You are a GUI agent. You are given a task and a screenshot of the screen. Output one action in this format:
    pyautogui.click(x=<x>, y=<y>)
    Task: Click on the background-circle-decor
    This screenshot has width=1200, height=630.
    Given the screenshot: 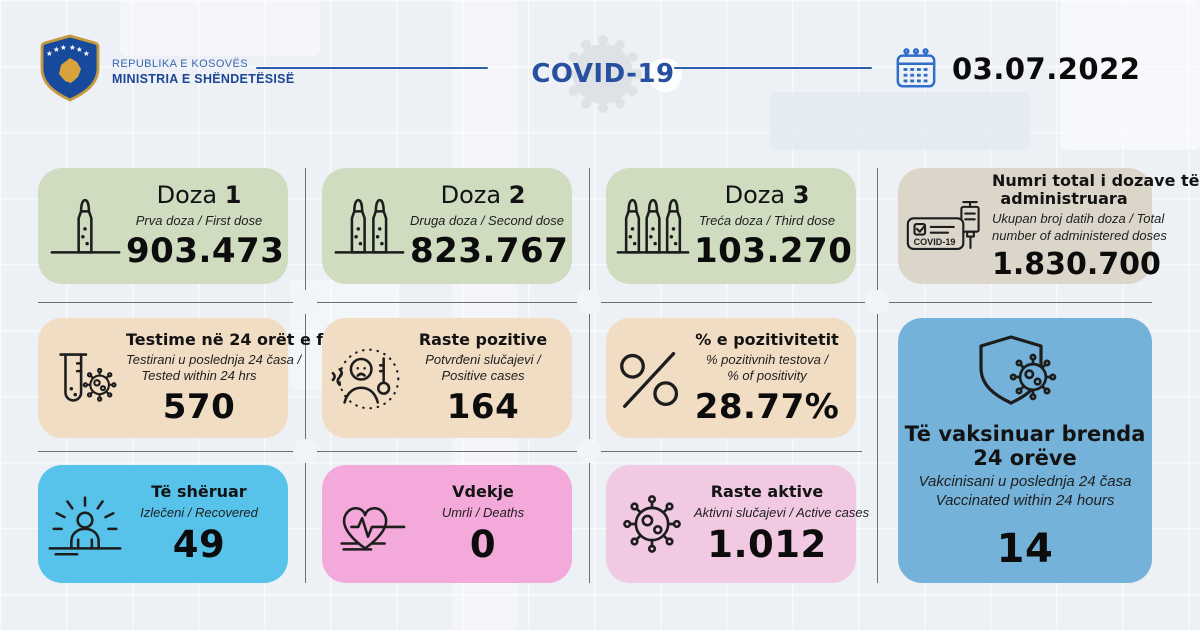 What is the action you would take?
    pyautogui.click(x=665, y=75)
    